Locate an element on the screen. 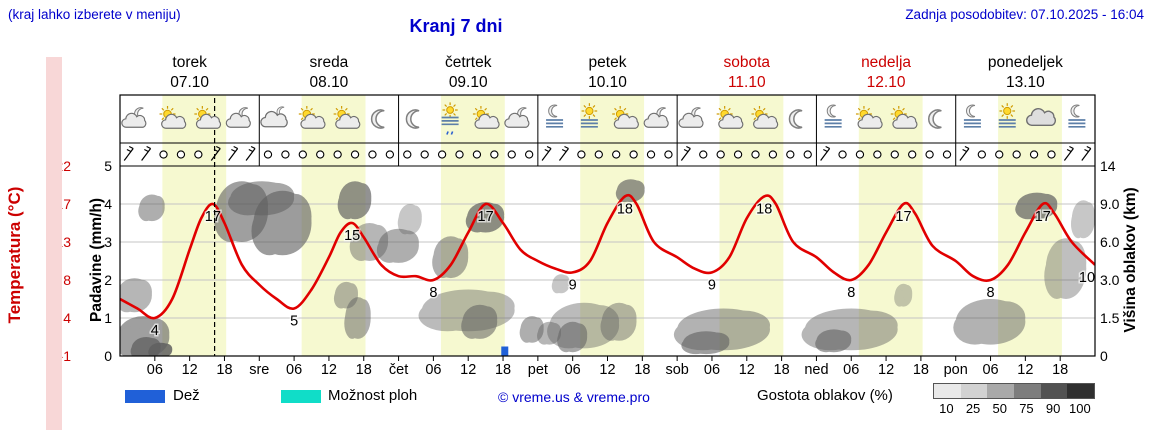  temperature-value-label: 17 is located at coordinates (1043, 217).